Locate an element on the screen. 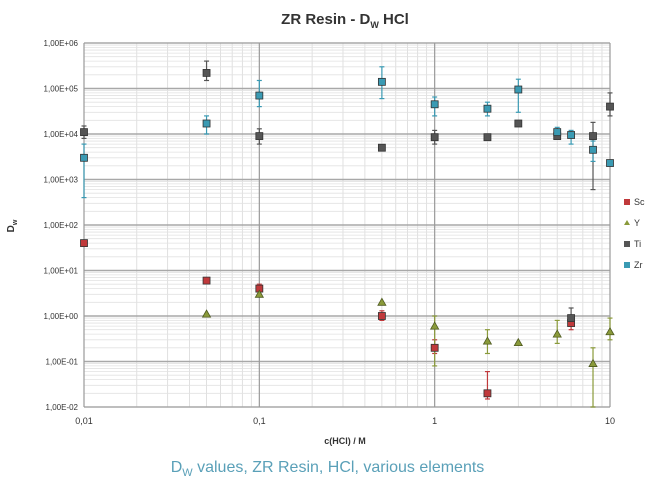  legend-marker-y is located at coordinates (627, 222).